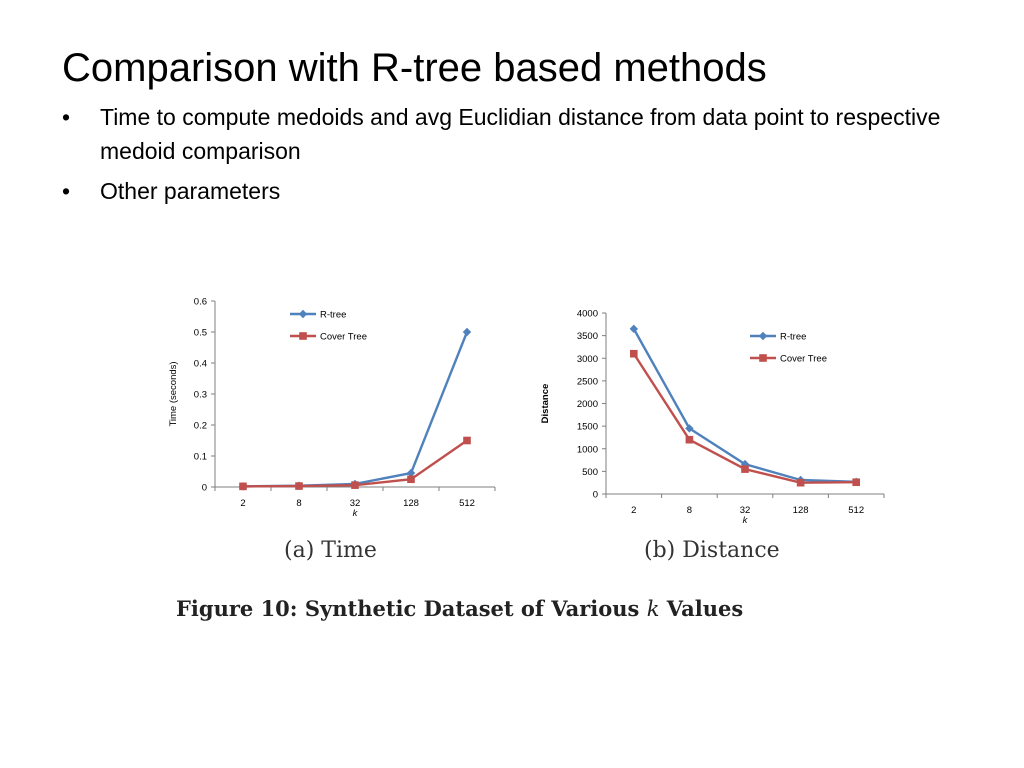  Describe the element at coordinates (408, 608) in the screenshot. I see `figure-caption-prefix: Figure 10: Synthetic Dataset of Various` at that location.